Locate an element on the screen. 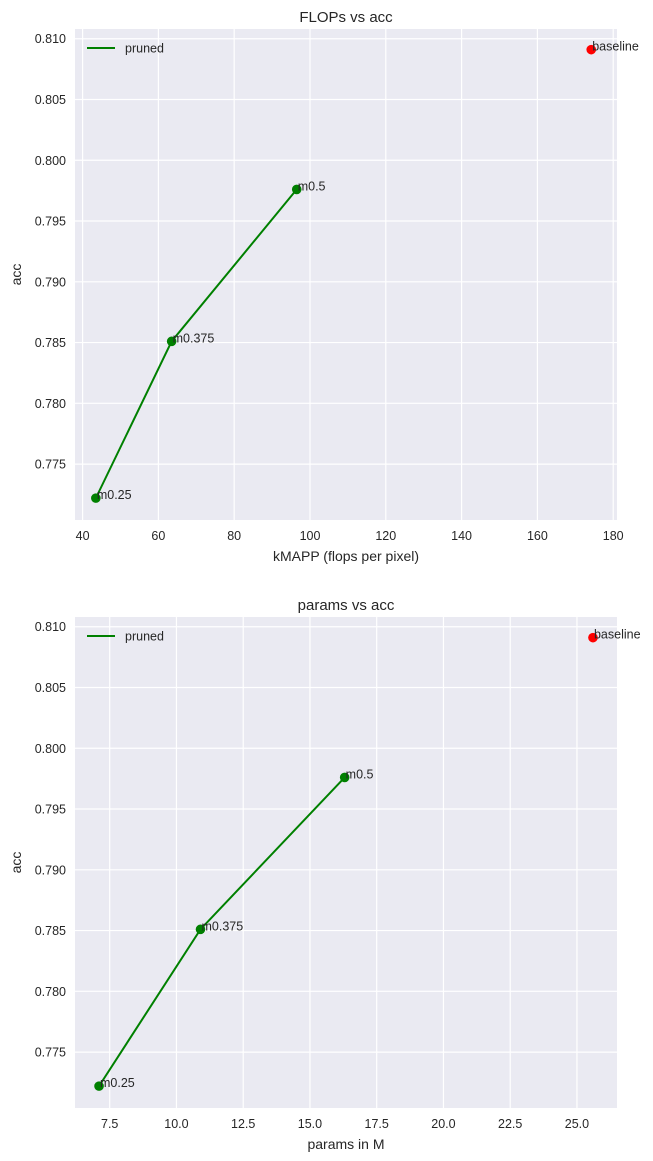 This screenshot has height=1161, width=653. x-tick-label: 12.5 is located at coordinates (243, 1124).